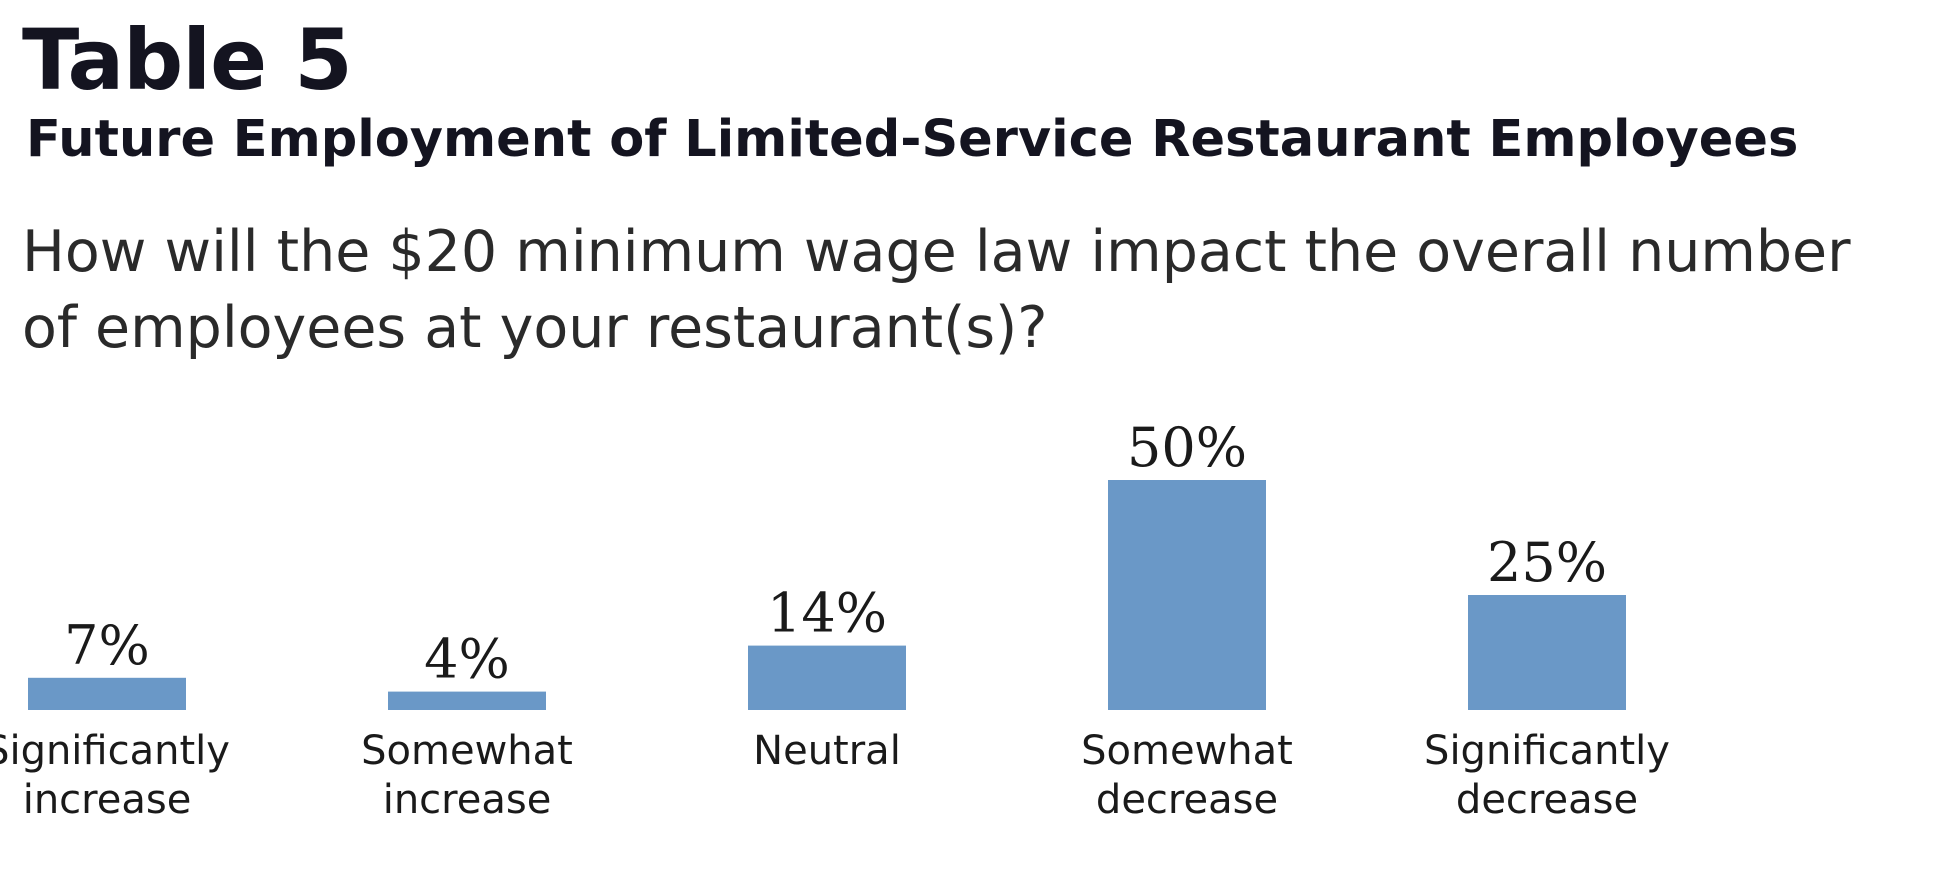 The width and height of the screenshot is (1934, 872). What do you see at coordinates (467, 659) in the screenshot?
I see `bar-value-label-1: 4%` at bounding box center [467, 659].